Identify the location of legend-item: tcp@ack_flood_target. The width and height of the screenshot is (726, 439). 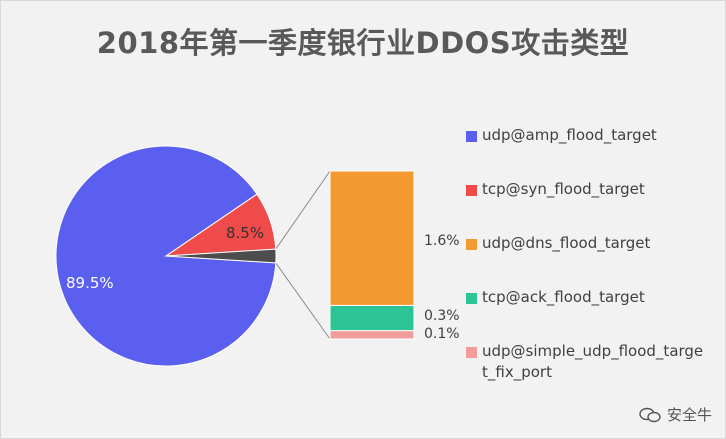
(586, 314).